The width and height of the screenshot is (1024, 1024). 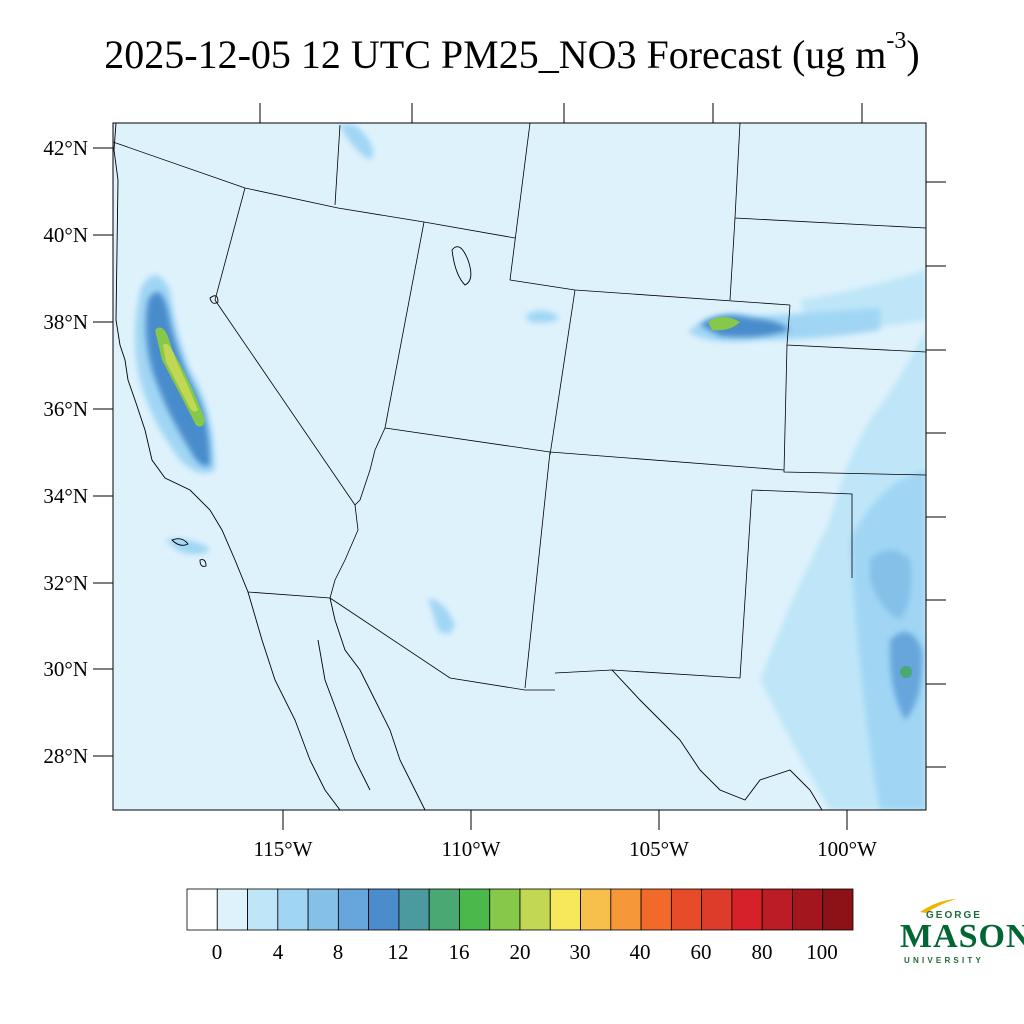 I want to click on colorbar-label: 16, so click(x=459, y=952).